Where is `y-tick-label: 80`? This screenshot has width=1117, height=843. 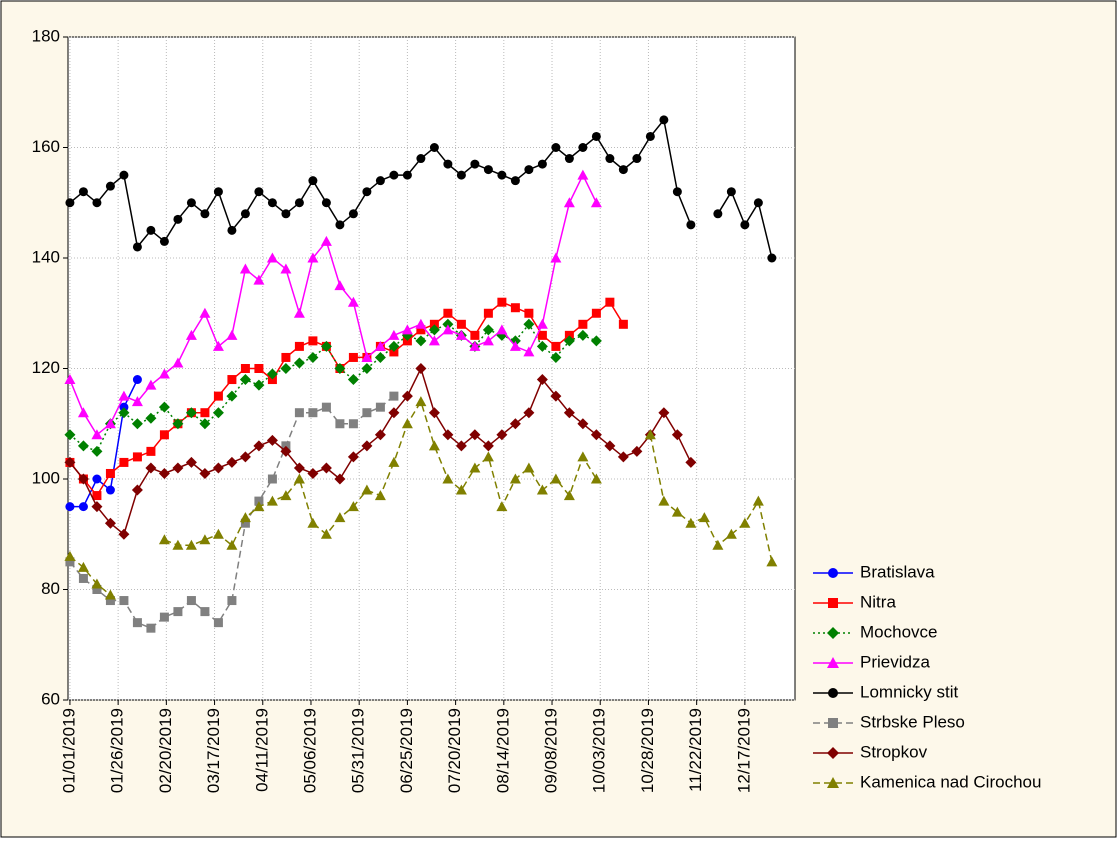 y-tick-label: 80 is located at coordinates (50, 588).